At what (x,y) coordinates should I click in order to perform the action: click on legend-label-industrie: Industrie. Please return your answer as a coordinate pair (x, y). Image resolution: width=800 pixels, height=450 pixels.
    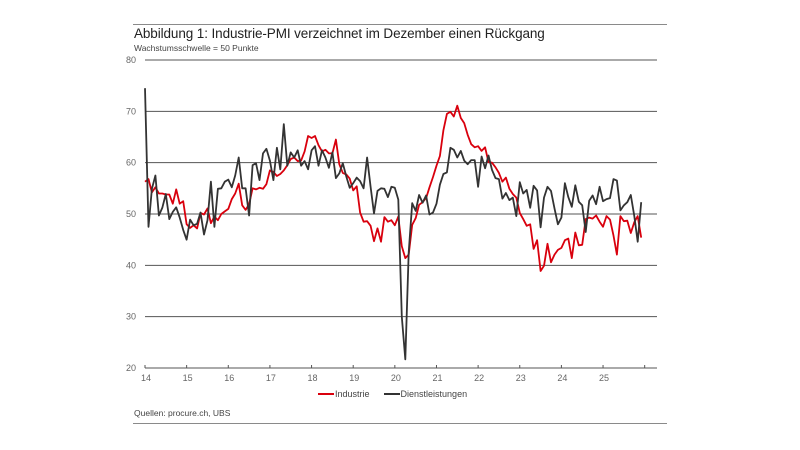
    Looking at the image, I should click on (352, 394).